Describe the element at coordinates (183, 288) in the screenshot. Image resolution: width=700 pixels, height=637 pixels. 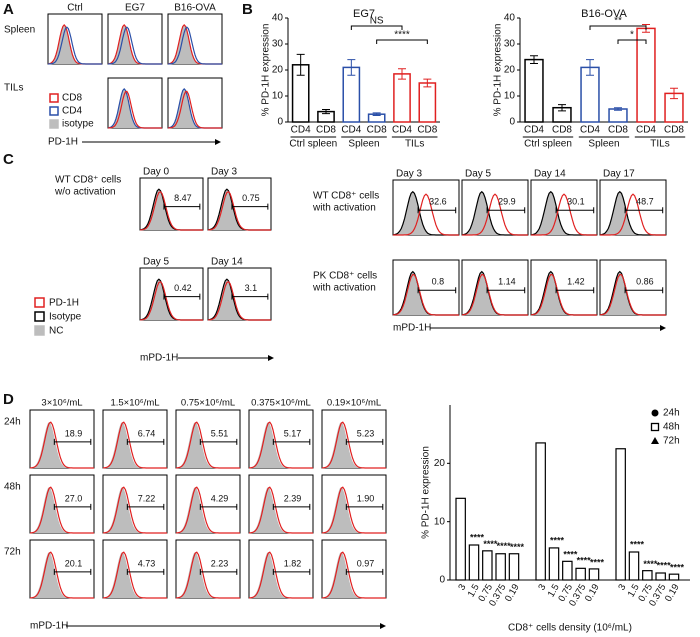
I see `gate-value: 0.42` at that location.